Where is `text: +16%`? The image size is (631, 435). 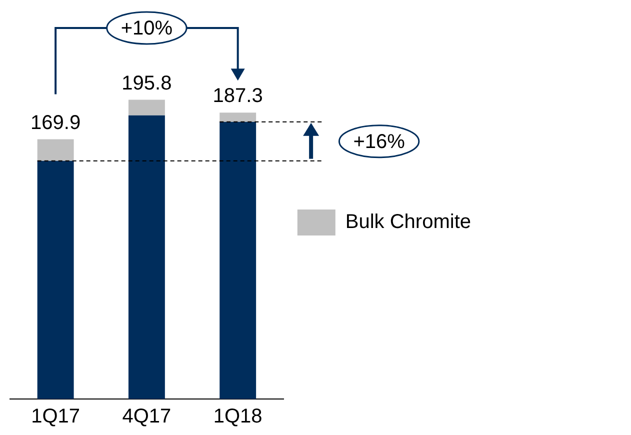
text: +16% is located at coordinates (379, 141).